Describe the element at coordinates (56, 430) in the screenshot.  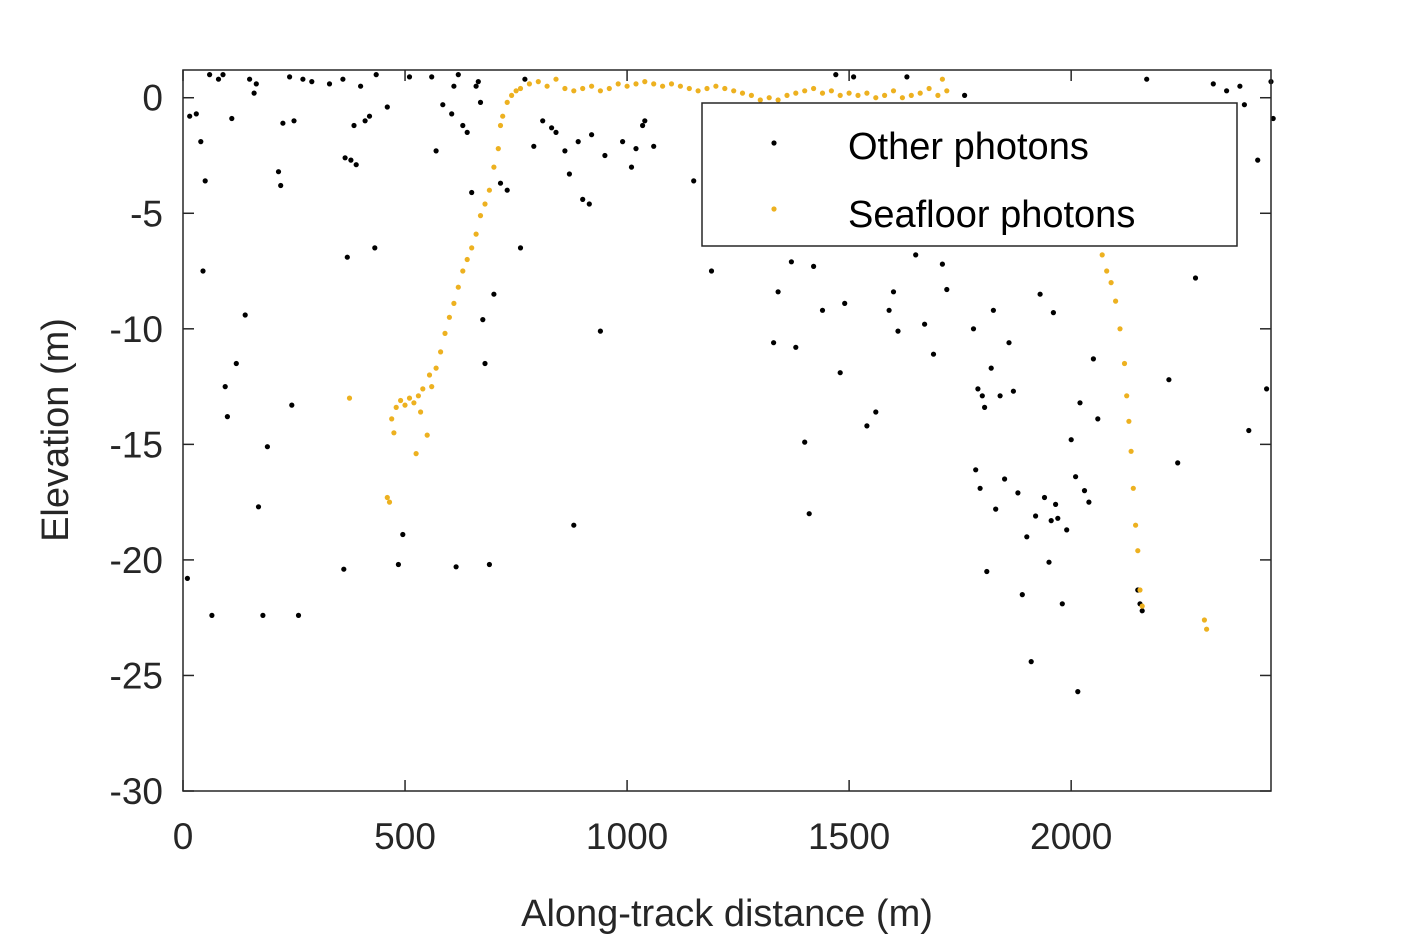
I see `y-axis-label: Elevation (m)` at that location.